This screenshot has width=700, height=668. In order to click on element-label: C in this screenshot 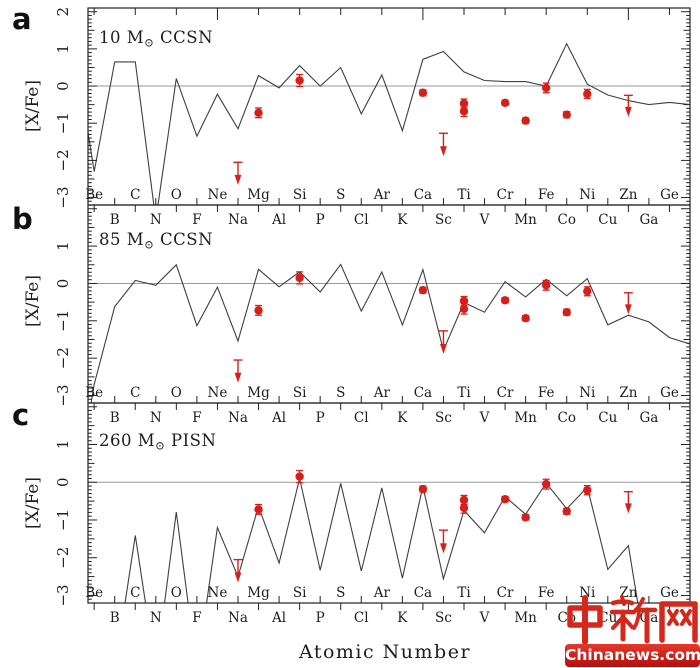, I will do `click(135, 593)`.